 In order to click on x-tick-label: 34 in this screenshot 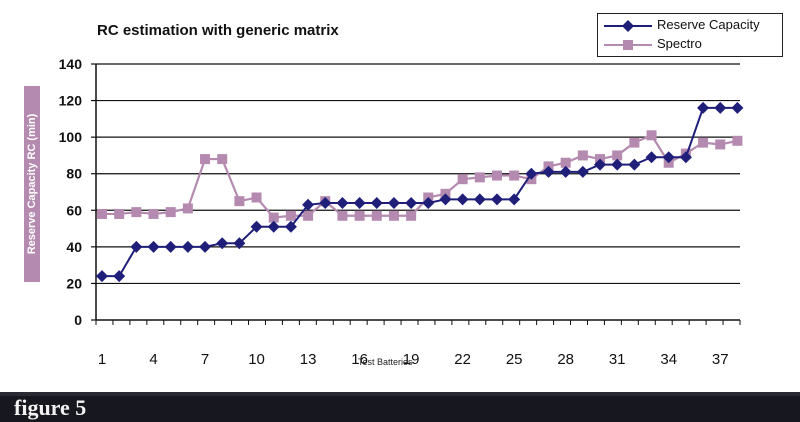, I will do `click(668, 359)`.